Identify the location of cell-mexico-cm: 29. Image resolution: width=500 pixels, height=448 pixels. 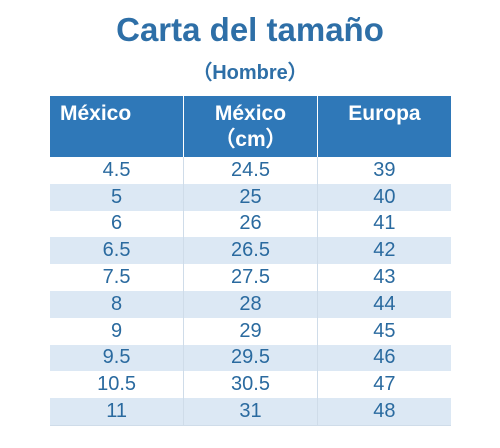
(250, 331).